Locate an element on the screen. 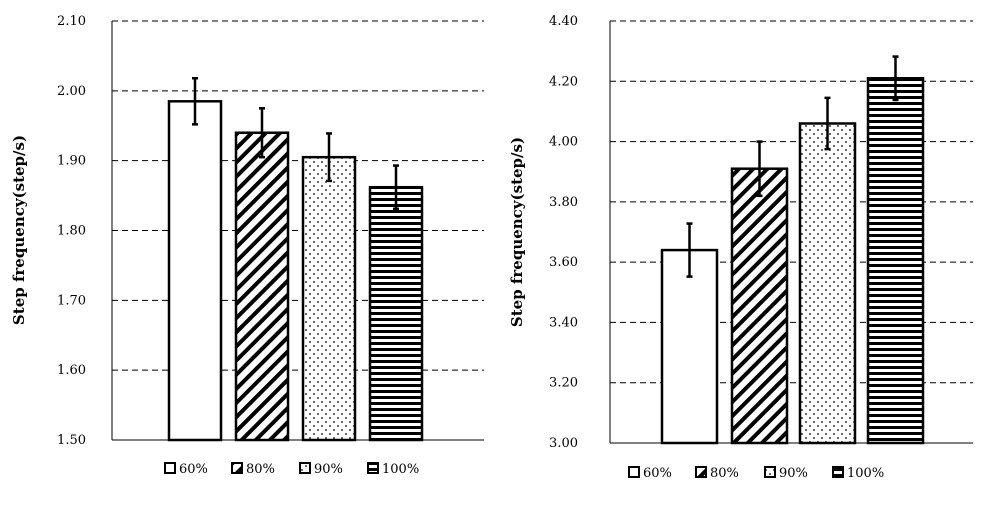 Image resolution: width=1000 pixels, height=508 pixels. y-tick-label: 1.70 is located at coordinates (71, 300).